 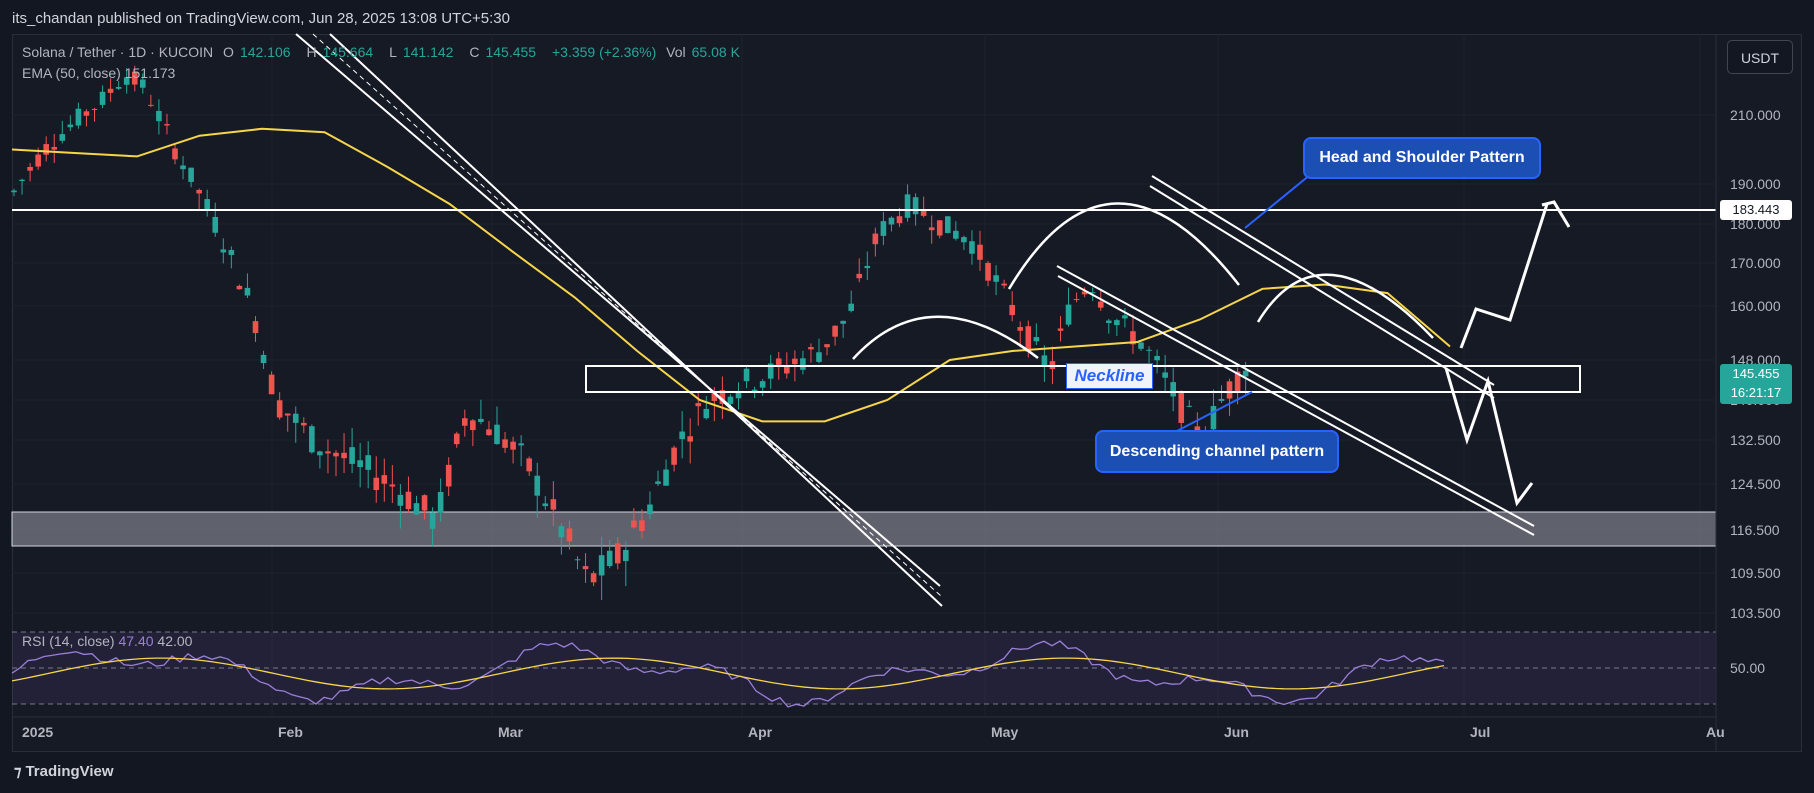 What do you see at coordinates (1109, 376) in the screenshot?
I see `neckline-label: Neckline` at bounding box center [1109, 376].